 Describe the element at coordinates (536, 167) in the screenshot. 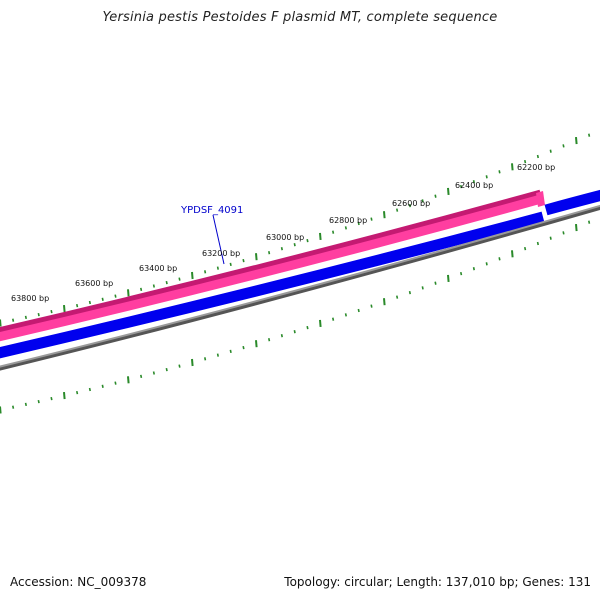

I see `ruler-label: 62200 bp` at that location.